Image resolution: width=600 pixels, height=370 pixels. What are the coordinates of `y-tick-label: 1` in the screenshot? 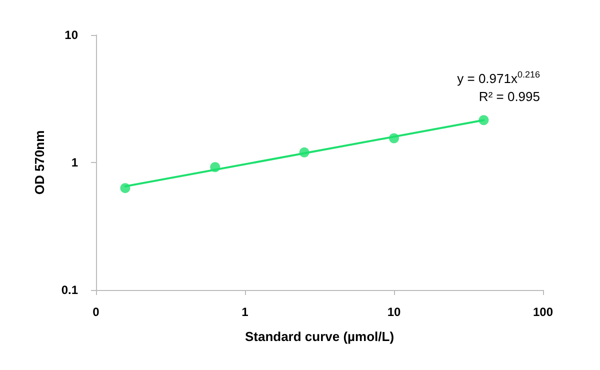 It's located at (74, 163).